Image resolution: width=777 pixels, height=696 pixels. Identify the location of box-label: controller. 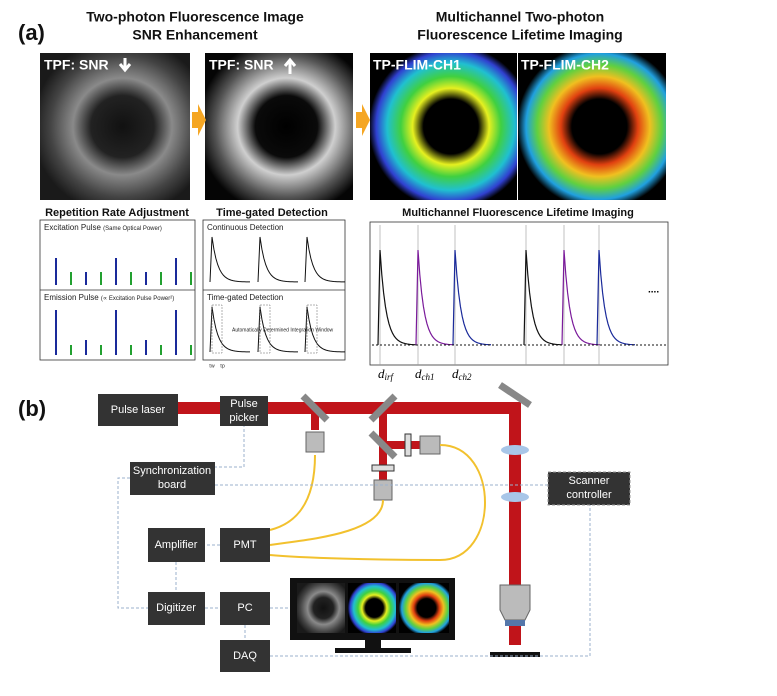
(589, 495).